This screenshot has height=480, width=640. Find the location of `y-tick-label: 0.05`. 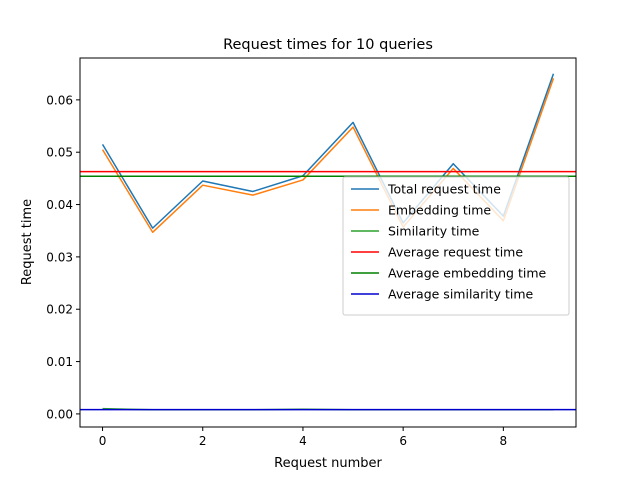

y-tick-label: 0.05 is located at coordinates (59, 153).